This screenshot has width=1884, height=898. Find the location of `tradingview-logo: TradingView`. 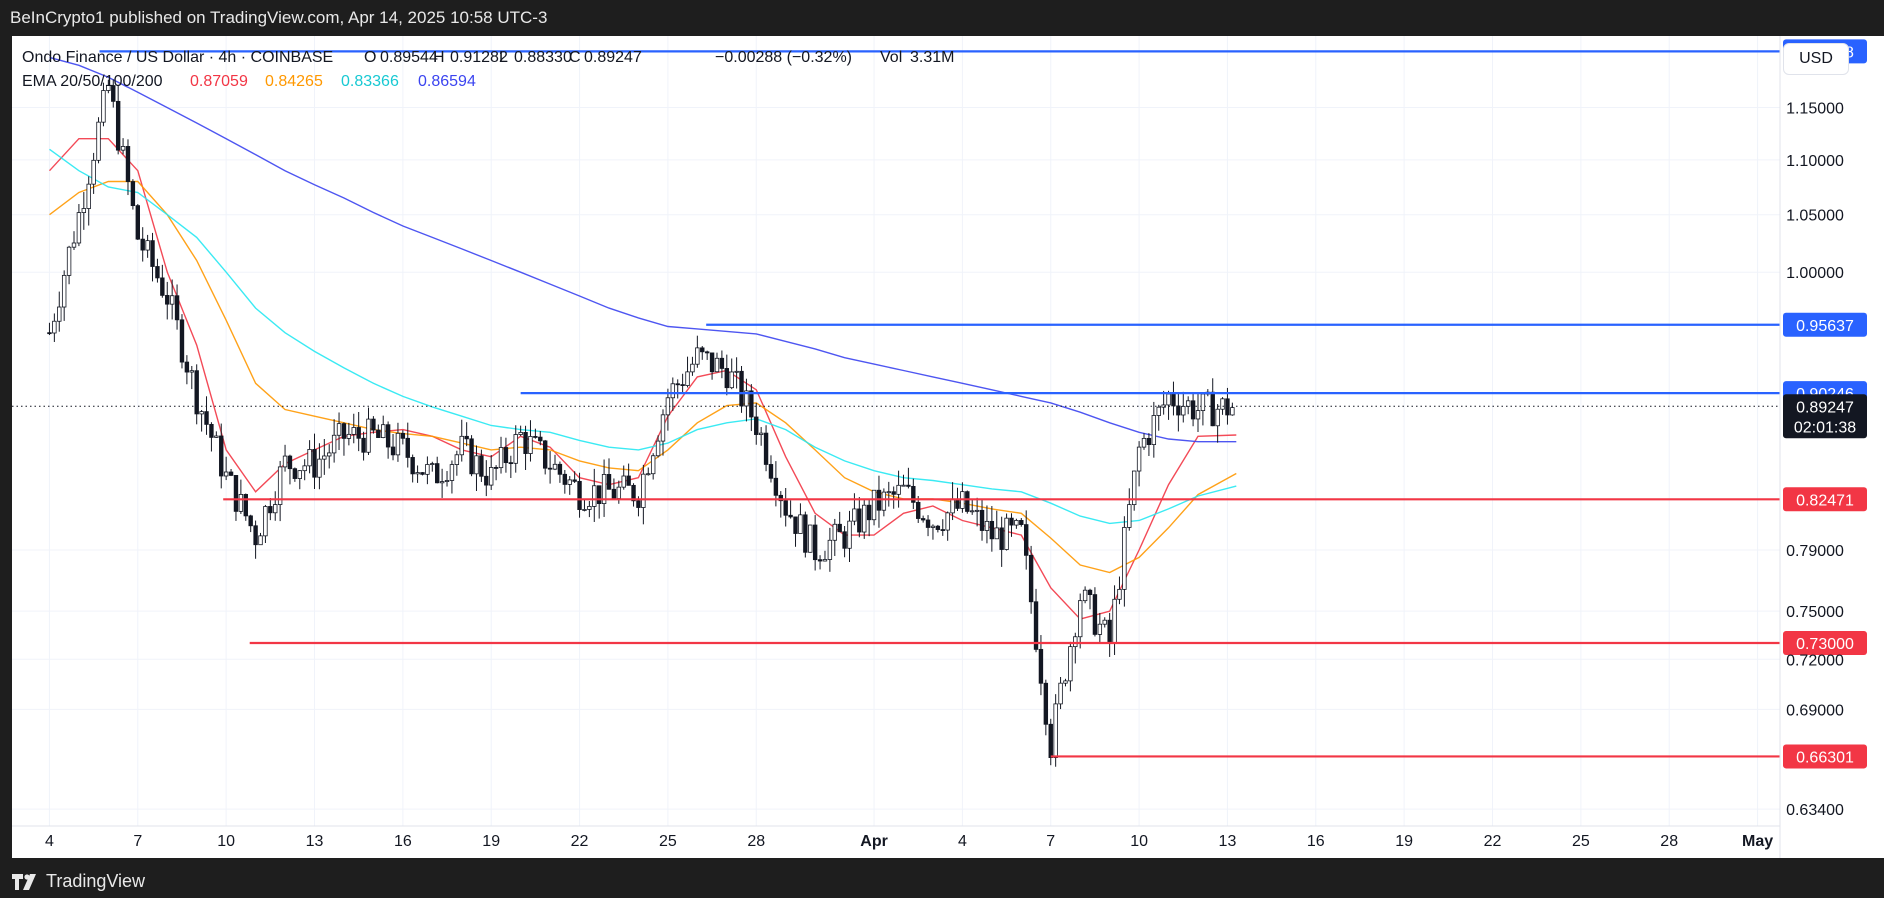

tradingview-logo: TradingView is located at coordinates (78, 881).